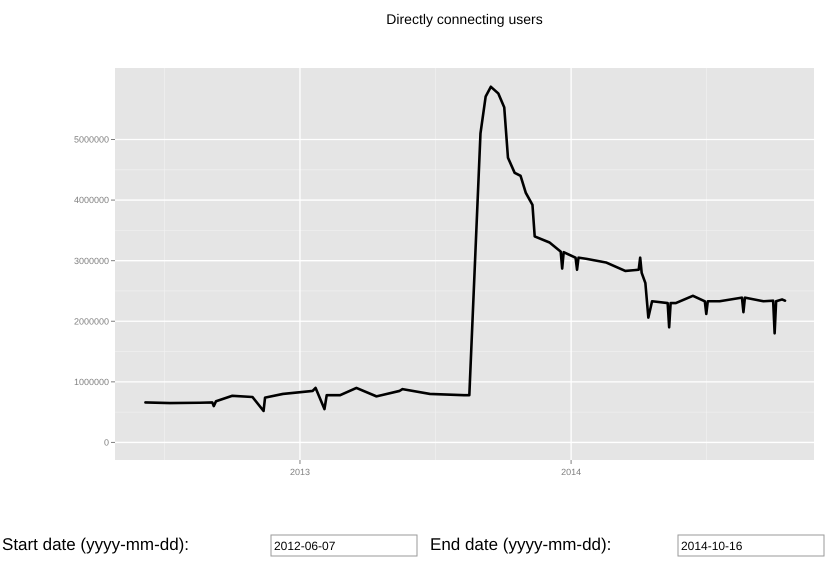 The height and width of the screenshot is (570, 825). Describe the element at coordinates (91, 261) in the screenshot. I see `y-tick-label: 3000000` at that location.